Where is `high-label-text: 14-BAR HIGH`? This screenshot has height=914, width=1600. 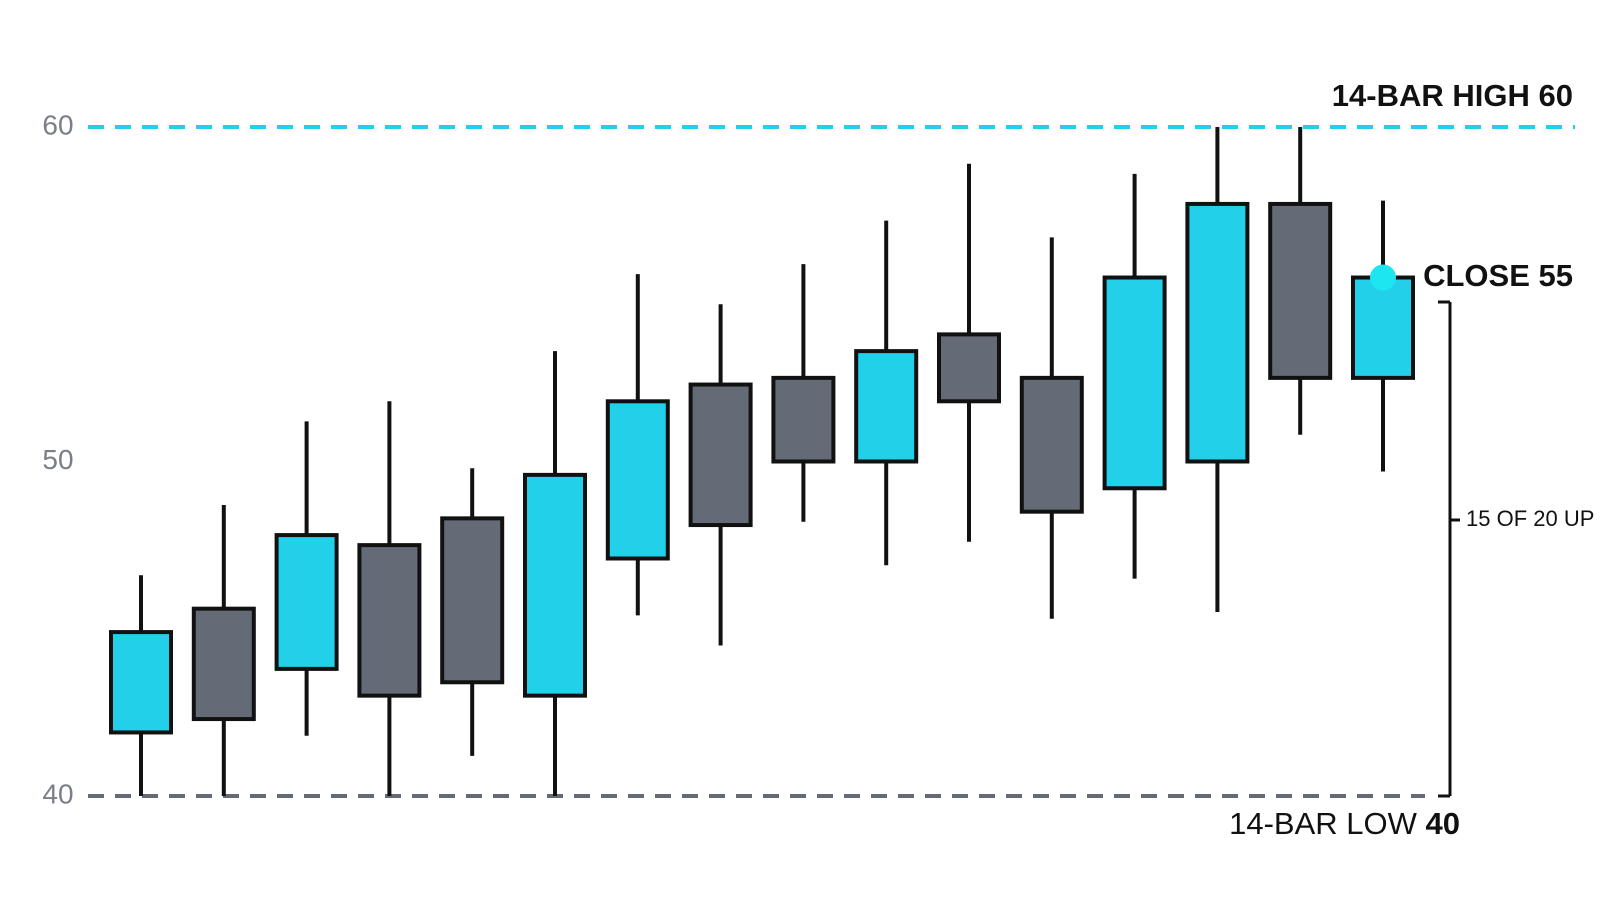 high-label-text: 14-BAR HIGH is located at coordinates (1431, 95).